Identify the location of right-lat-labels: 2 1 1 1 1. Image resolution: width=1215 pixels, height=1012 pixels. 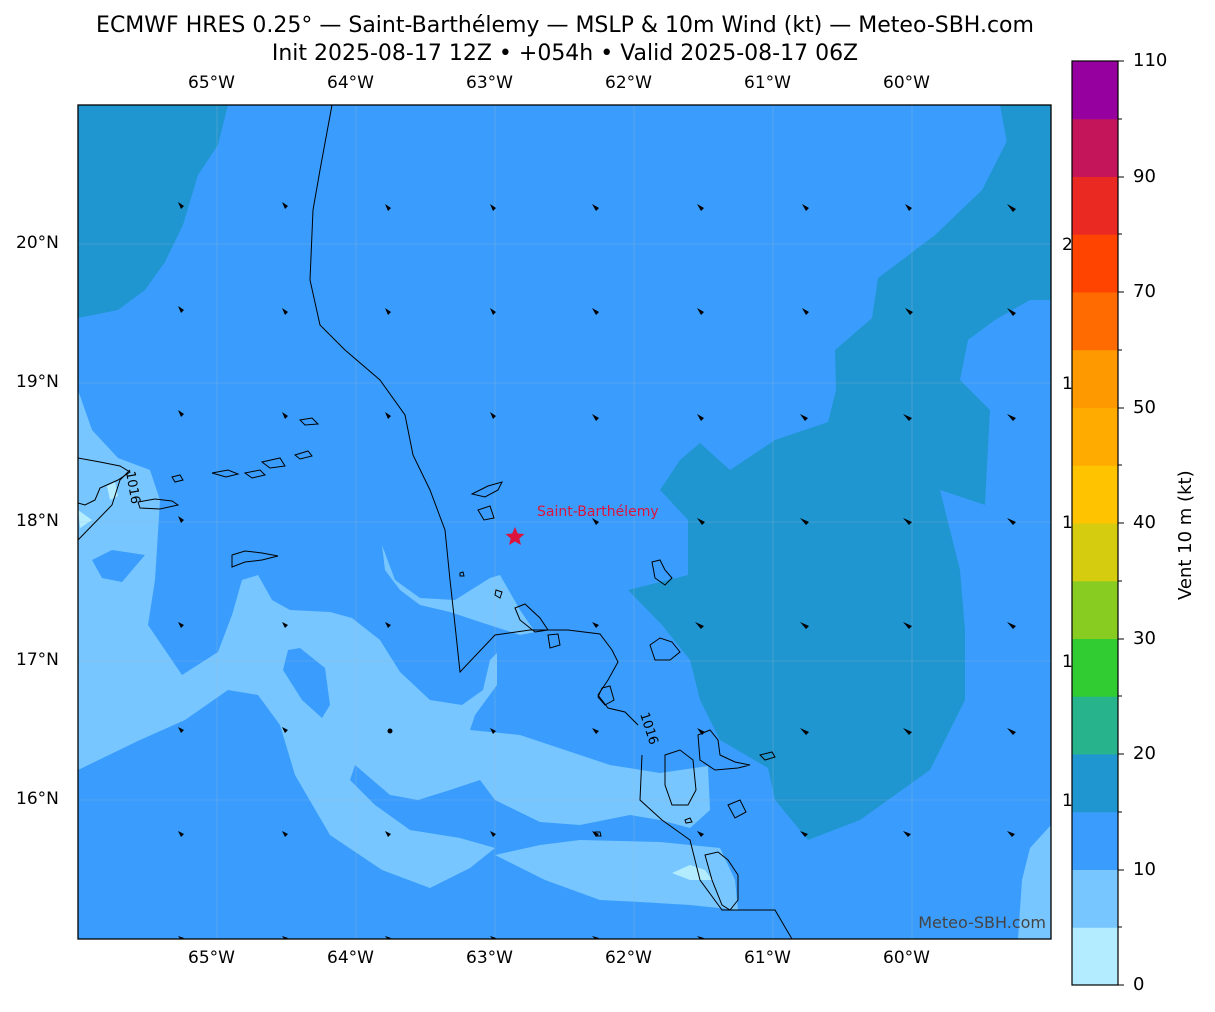
(1067, 523).